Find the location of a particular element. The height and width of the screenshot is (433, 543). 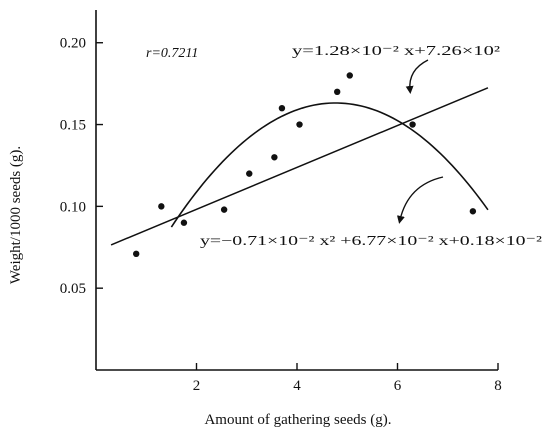

y-tick-label-0.05: 0.05 is located at coordinates (73, 289).